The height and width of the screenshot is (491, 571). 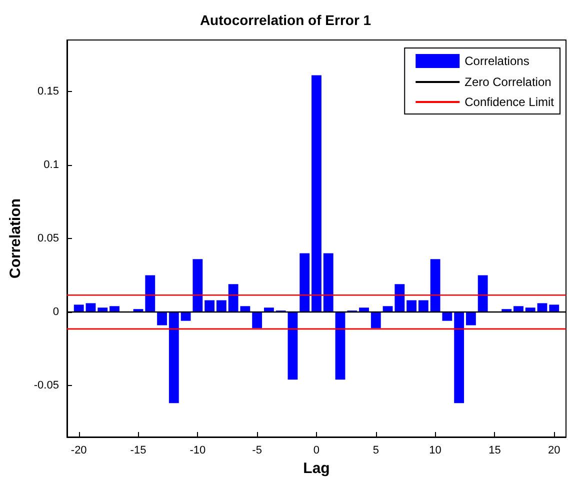 I want to click on x-tick-label: 10, so click(x=435, y=450).